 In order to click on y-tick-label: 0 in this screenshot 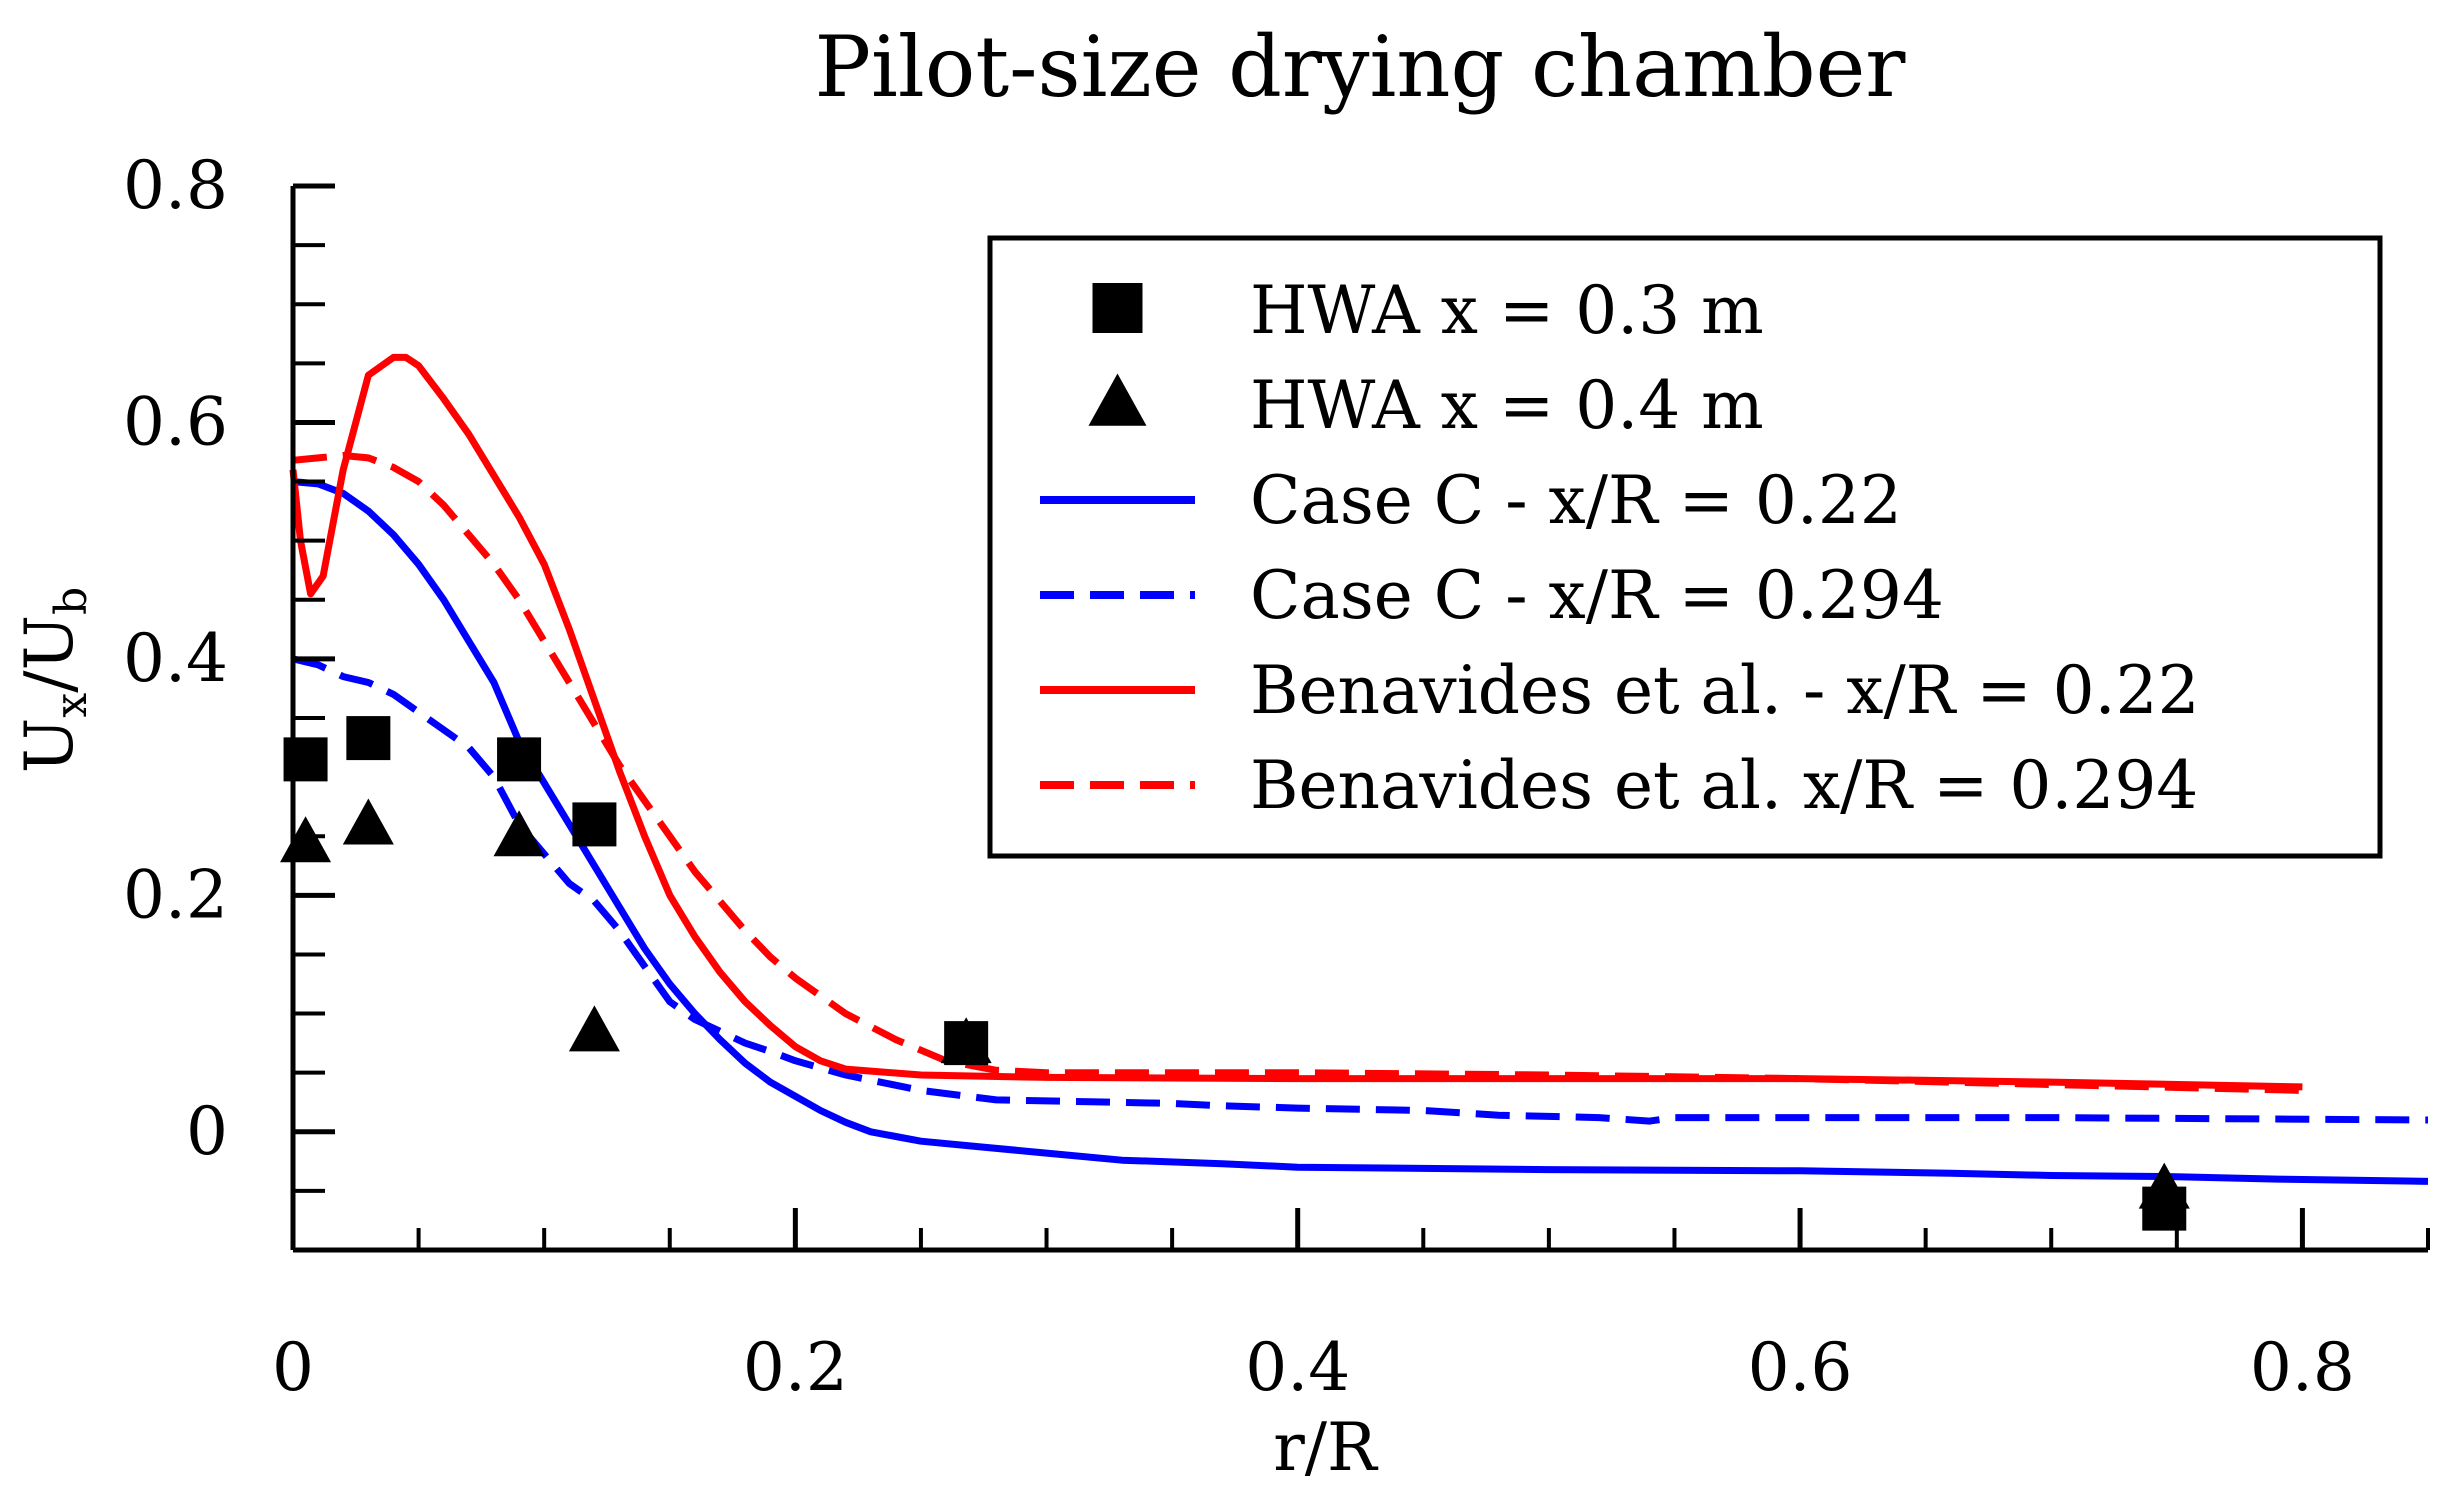, I will do `click(207, 1131)`.